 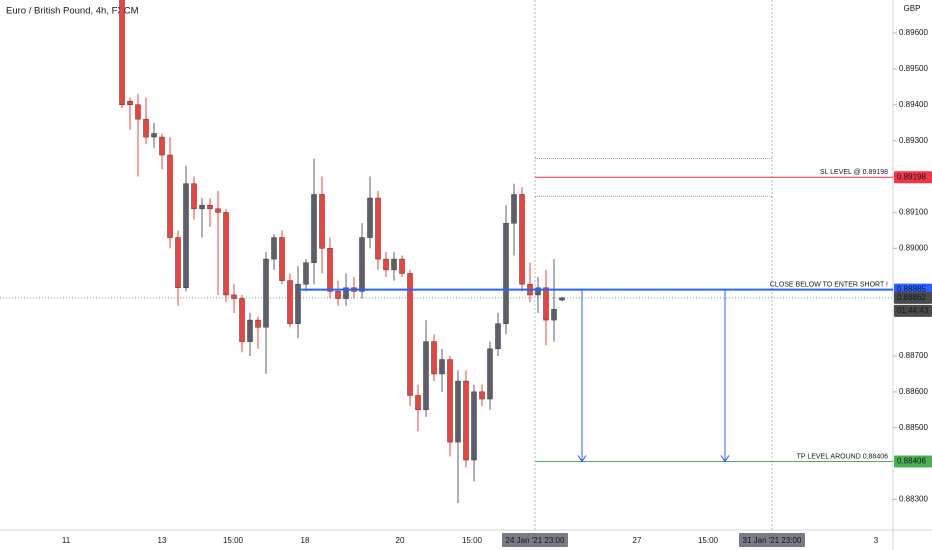 I want to click on level-label: TP LEVEL AROUND 0.88406, so click(x=843, y=456).